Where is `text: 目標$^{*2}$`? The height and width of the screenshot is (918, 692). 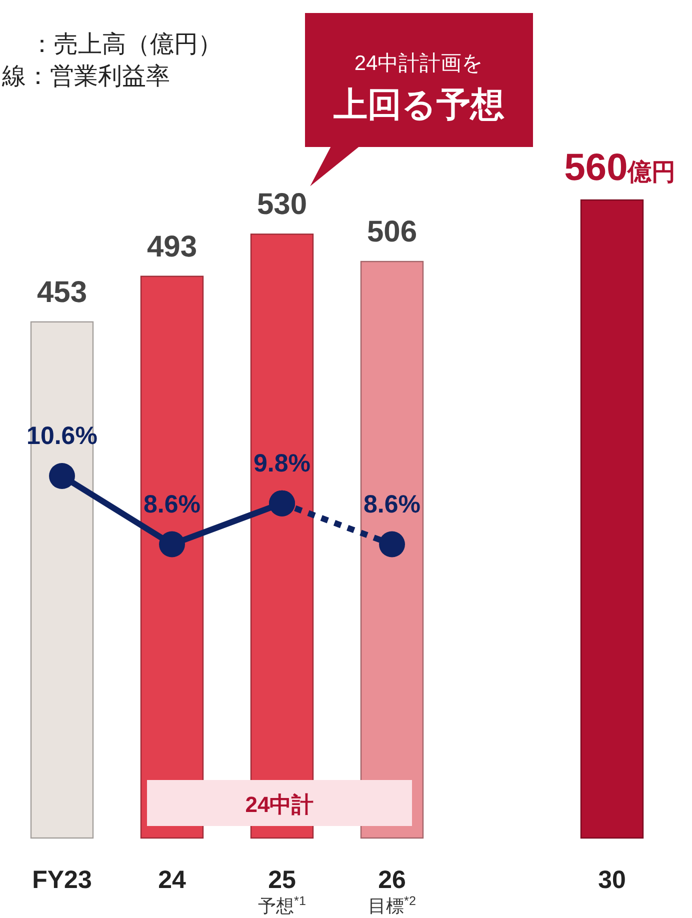
text: 目標$^{*2}$ is located at coordinates (392, 905).